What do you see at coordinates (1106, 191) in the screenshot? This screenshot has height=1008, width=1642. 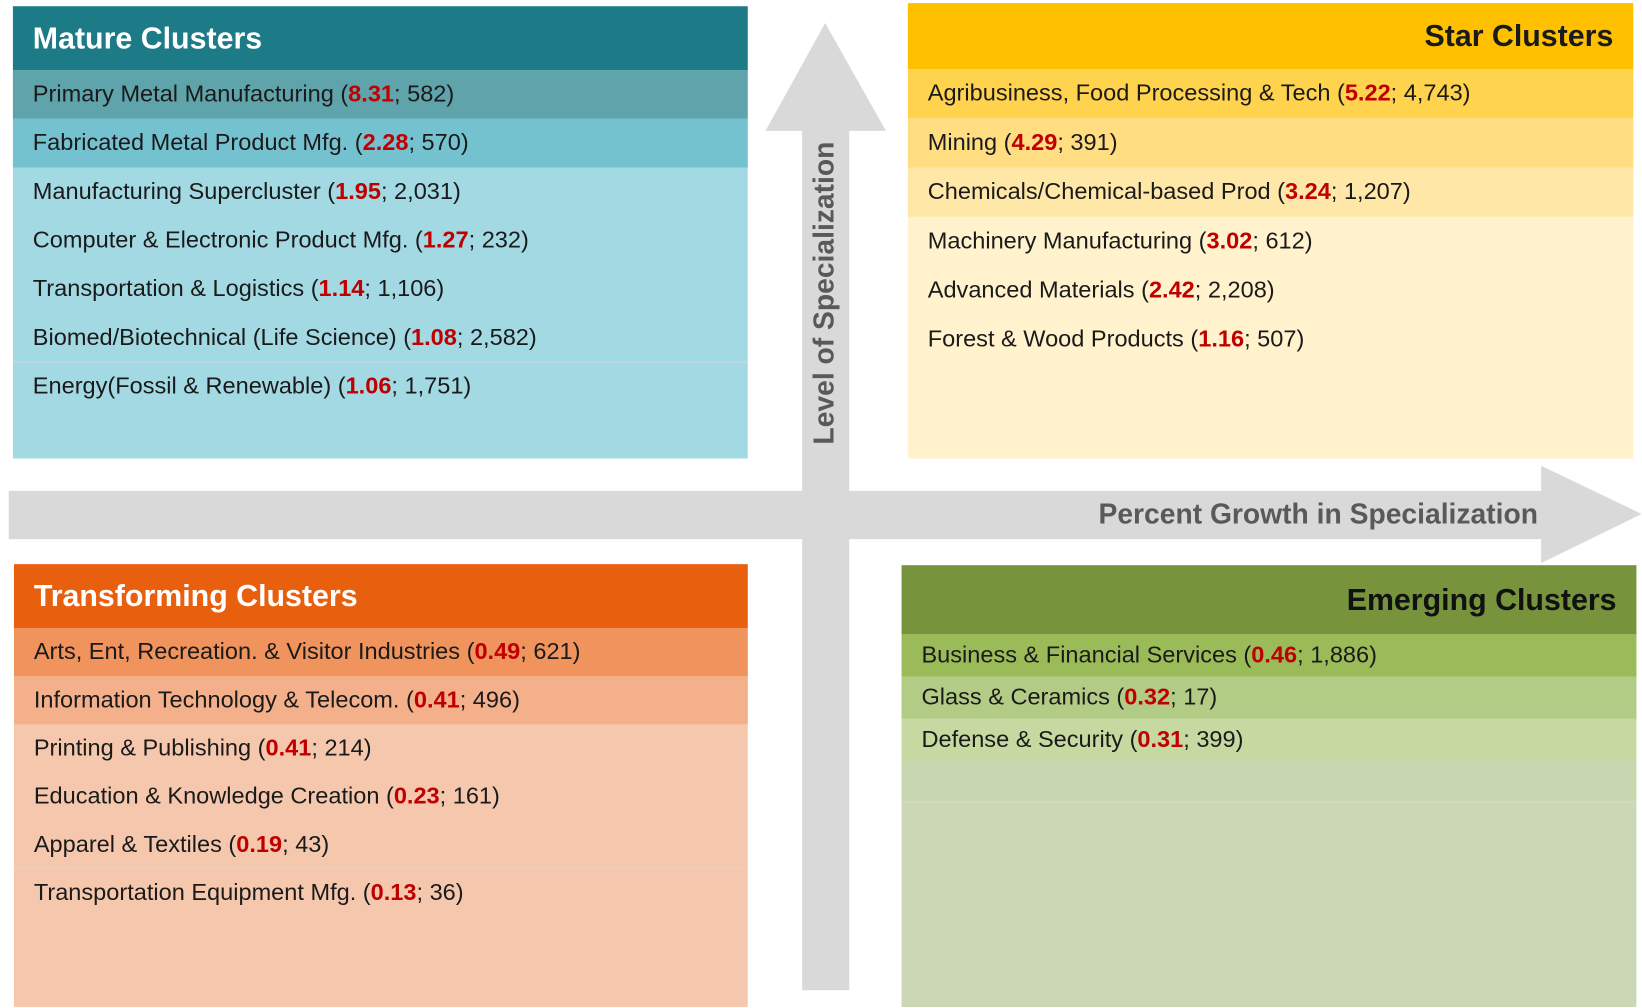 I see `cluster-name: Chemicals/Chemical-based Prod (` at bounding box center [1106, 191].